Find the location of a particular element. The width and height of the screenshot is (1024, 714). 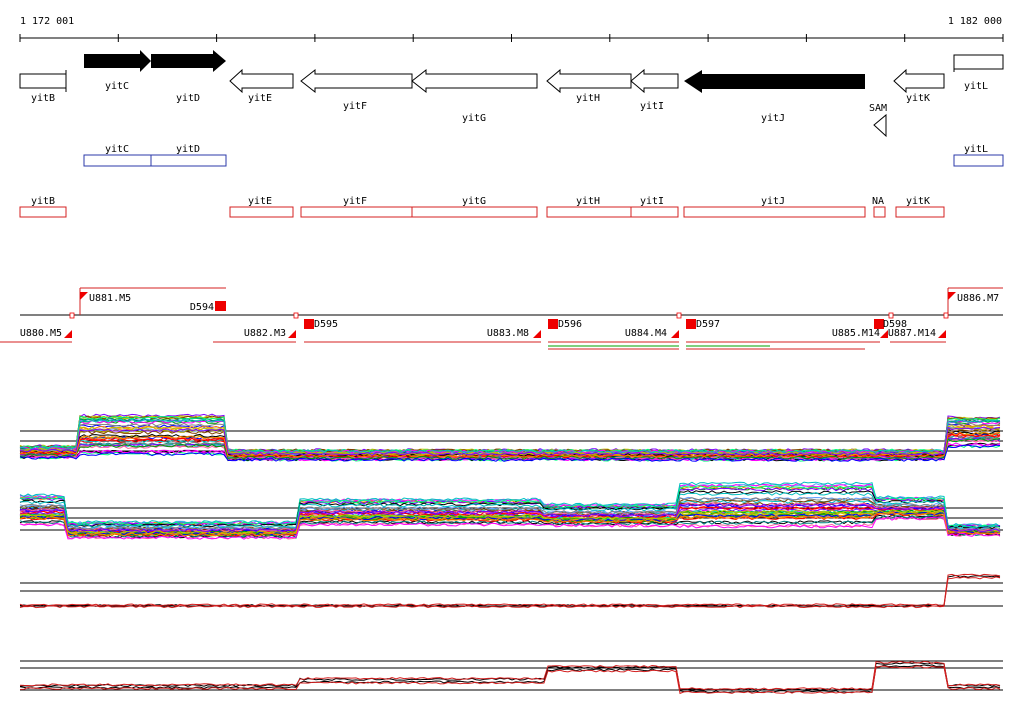

svg-text: U884.M4 is located at coordinates (646, 333).